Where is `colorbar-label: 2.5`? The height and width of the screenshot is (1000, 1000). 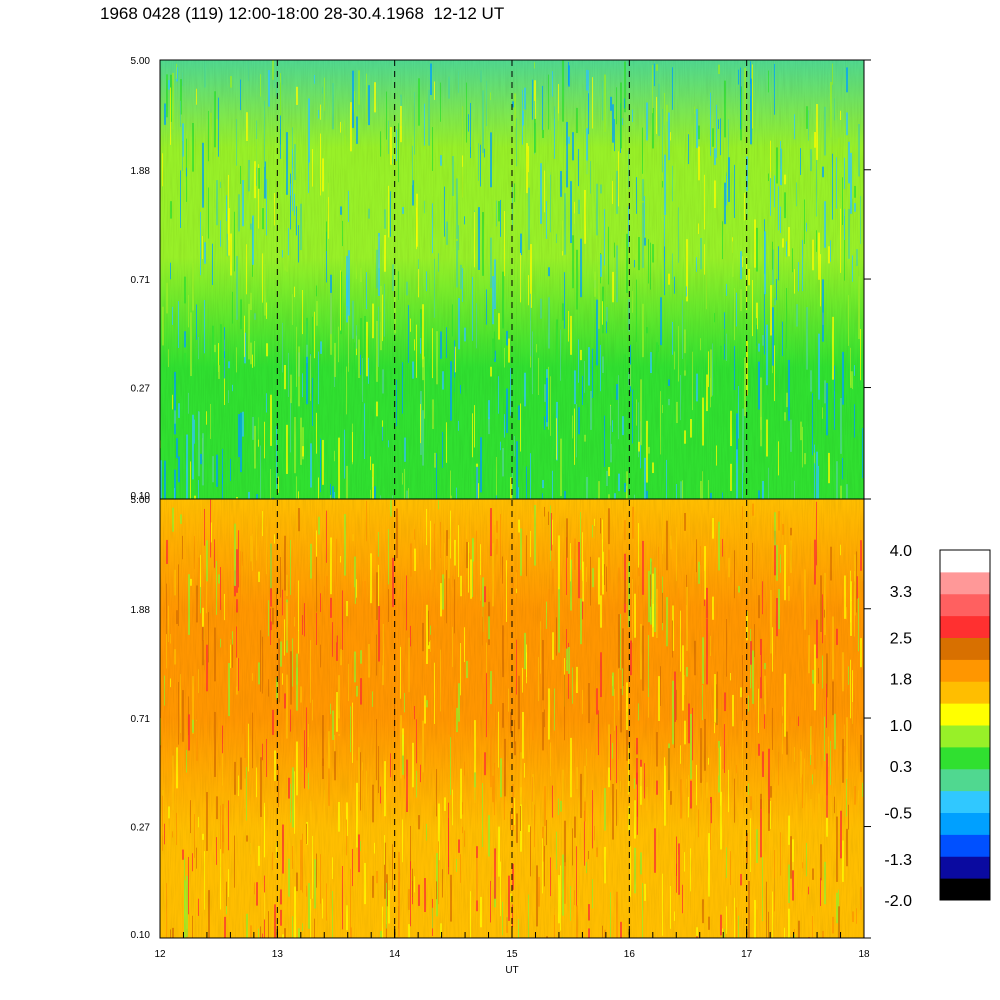
colorbar-label: 2.5 is located at coordinates (901, 639).